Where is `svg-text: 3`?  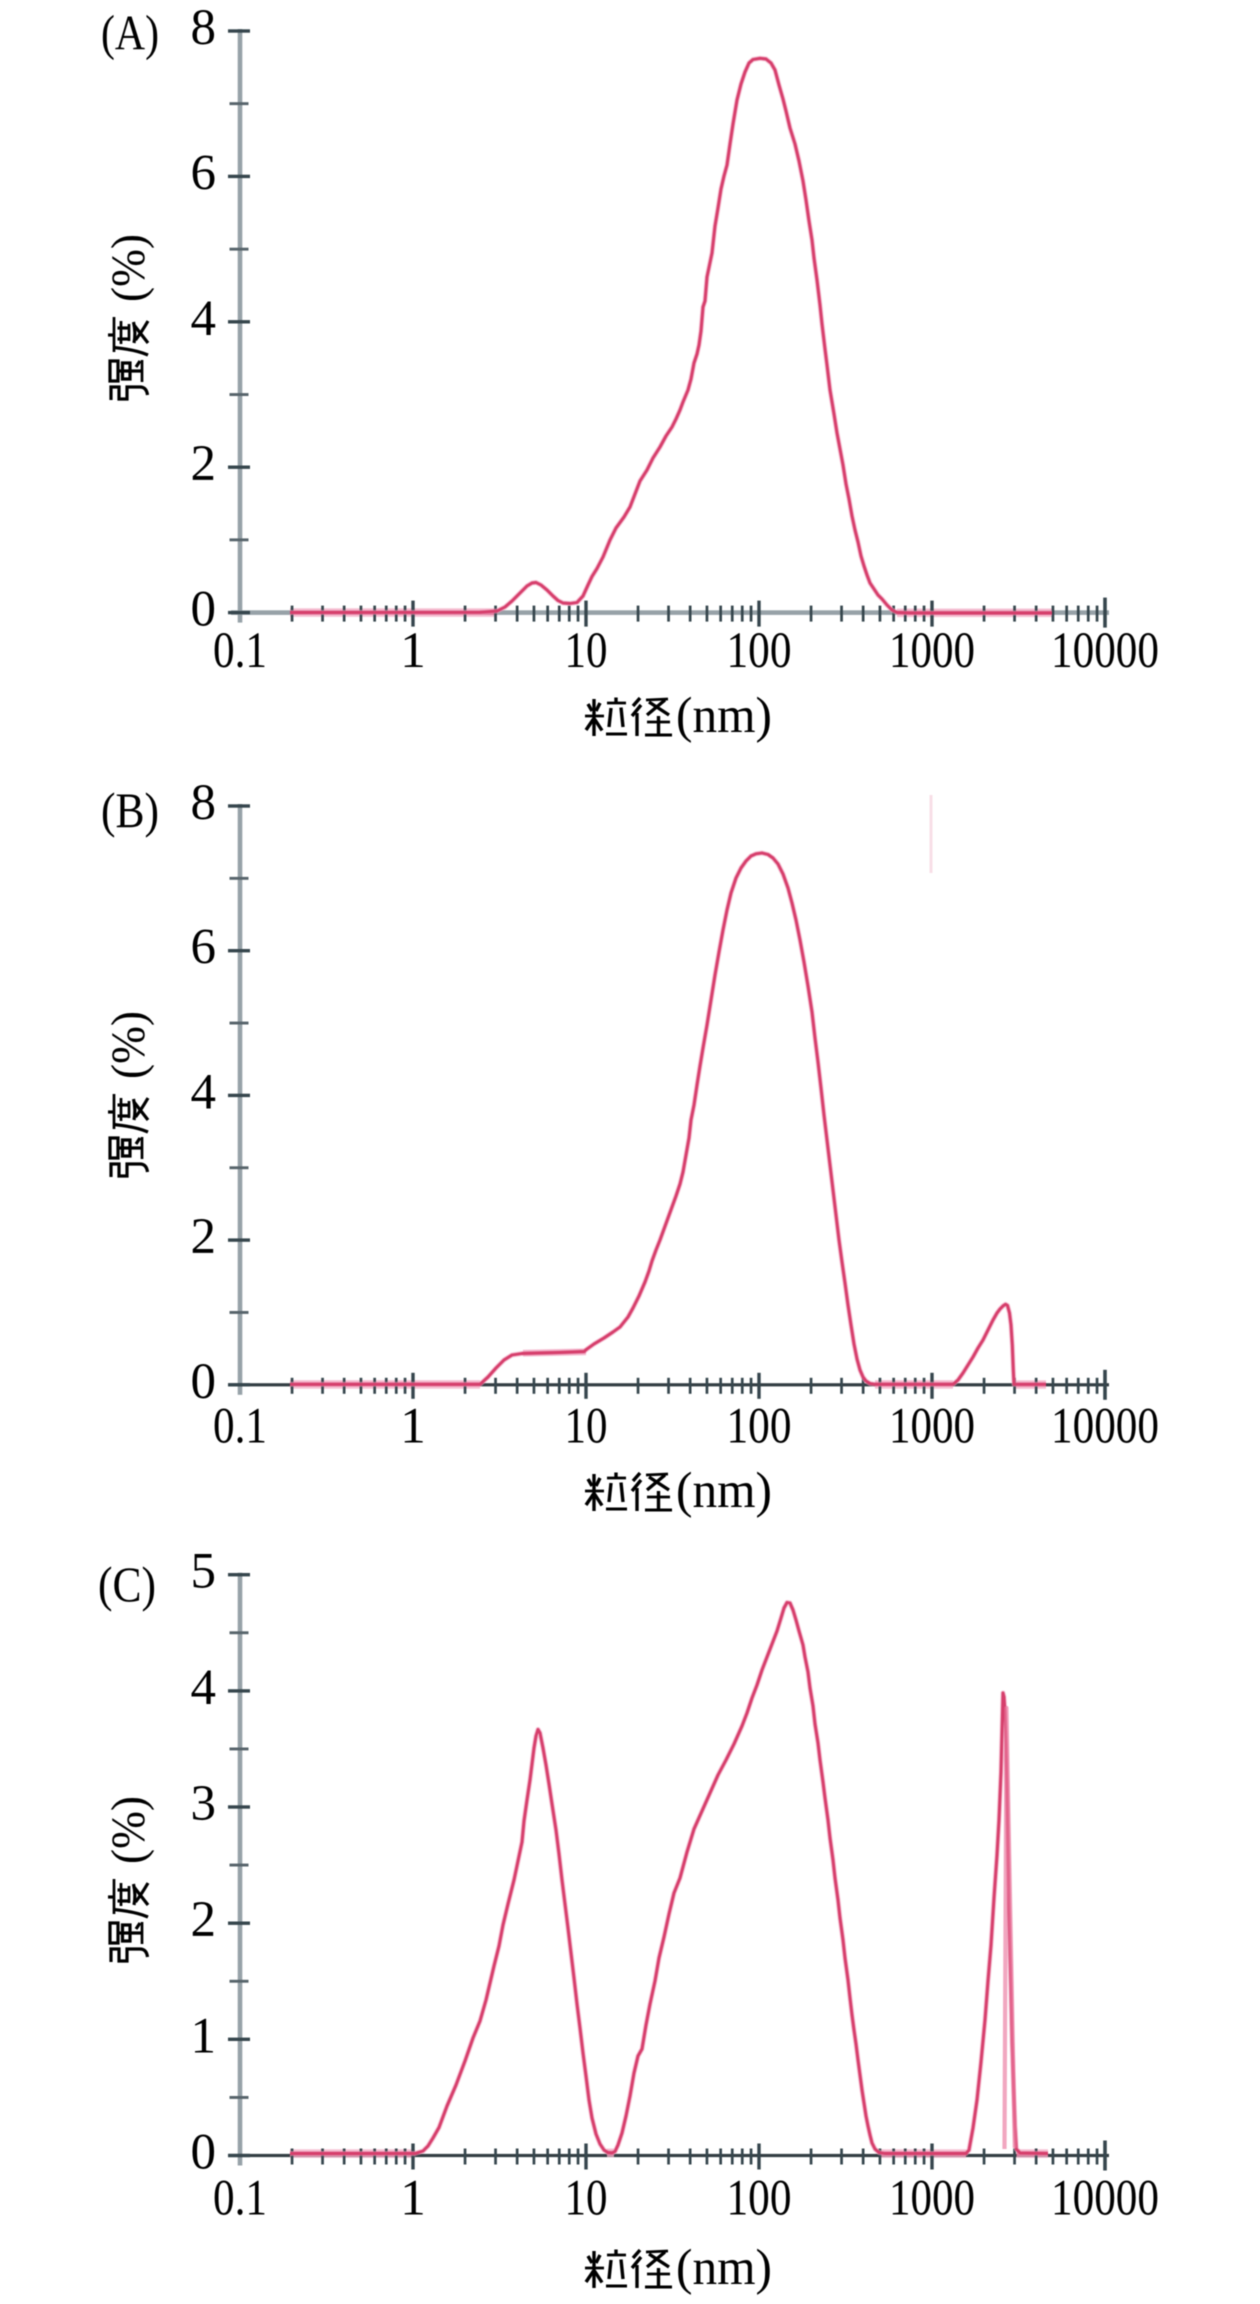
svg-text: 3 is located at coordinates (204, 1804).